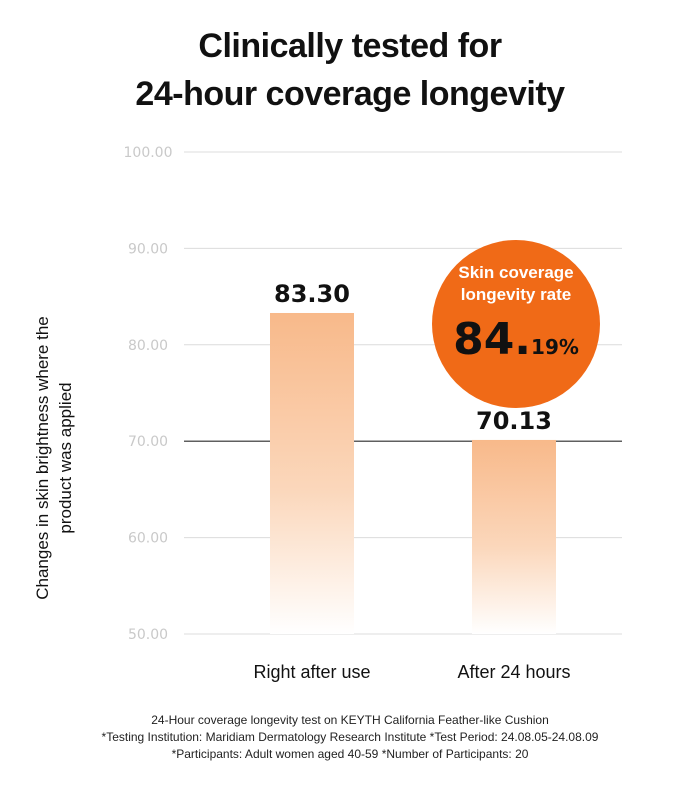 The width and height of the screenshot is (700, 812). What do you see at coordinates (516, 272) in the screenshot?
I see `badge-label-line-1: Skin coverage` at bounding box center [516, 272].